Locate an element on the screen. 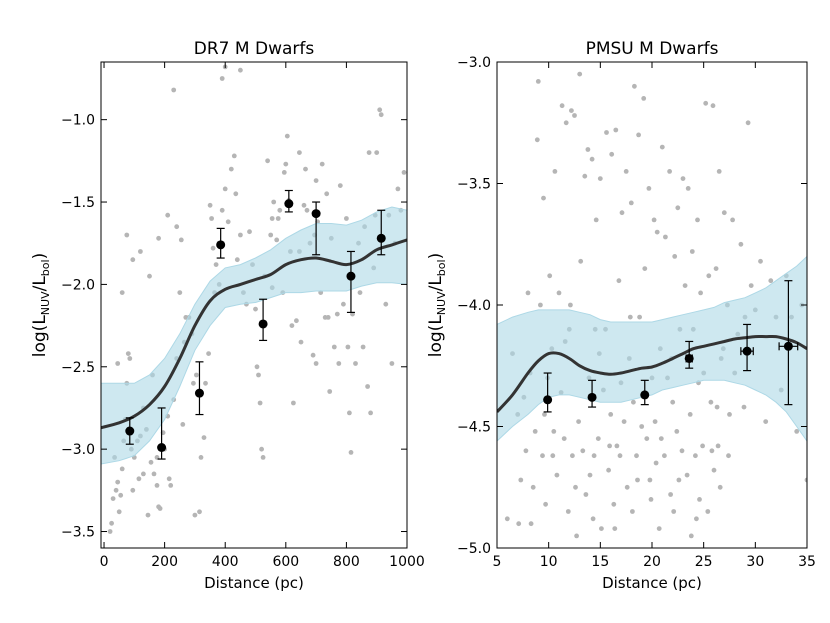 This screenshot has width=830, height=623. x-tick-label: 15 is located at coordinates (600, 562).